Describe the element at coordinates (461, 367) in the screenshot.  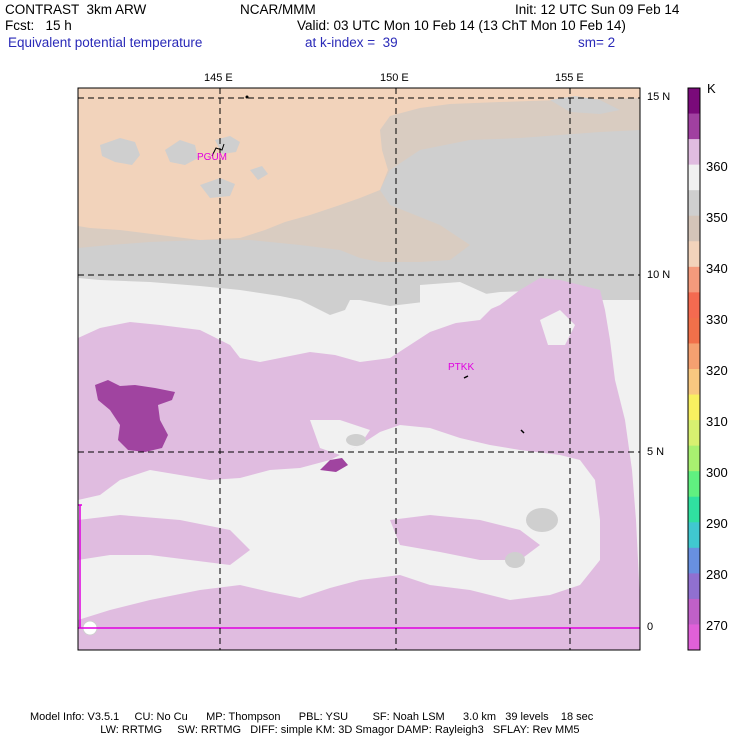
I see `station-label-ptkk: PTKK` at that location.